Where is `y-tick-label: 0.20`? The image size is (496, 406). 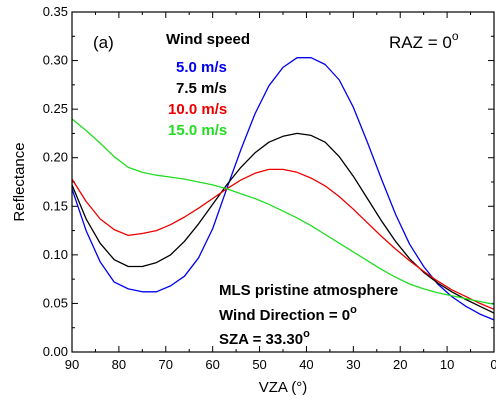
y-tick-label: 0.20 is located at coordinates (55, 157).